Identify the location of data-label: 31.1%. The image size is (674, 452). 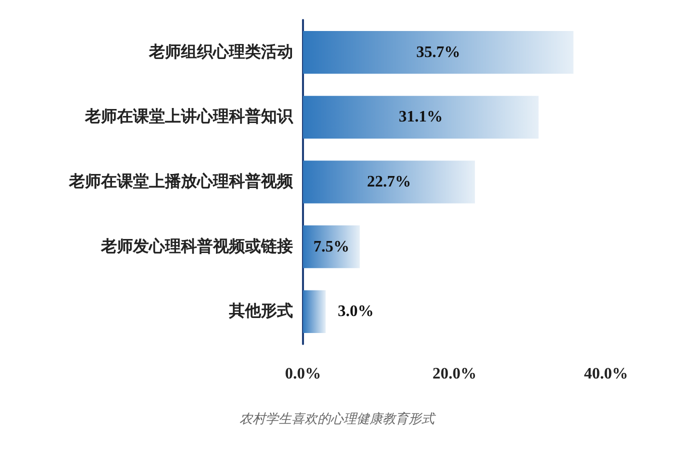
(420, 117).